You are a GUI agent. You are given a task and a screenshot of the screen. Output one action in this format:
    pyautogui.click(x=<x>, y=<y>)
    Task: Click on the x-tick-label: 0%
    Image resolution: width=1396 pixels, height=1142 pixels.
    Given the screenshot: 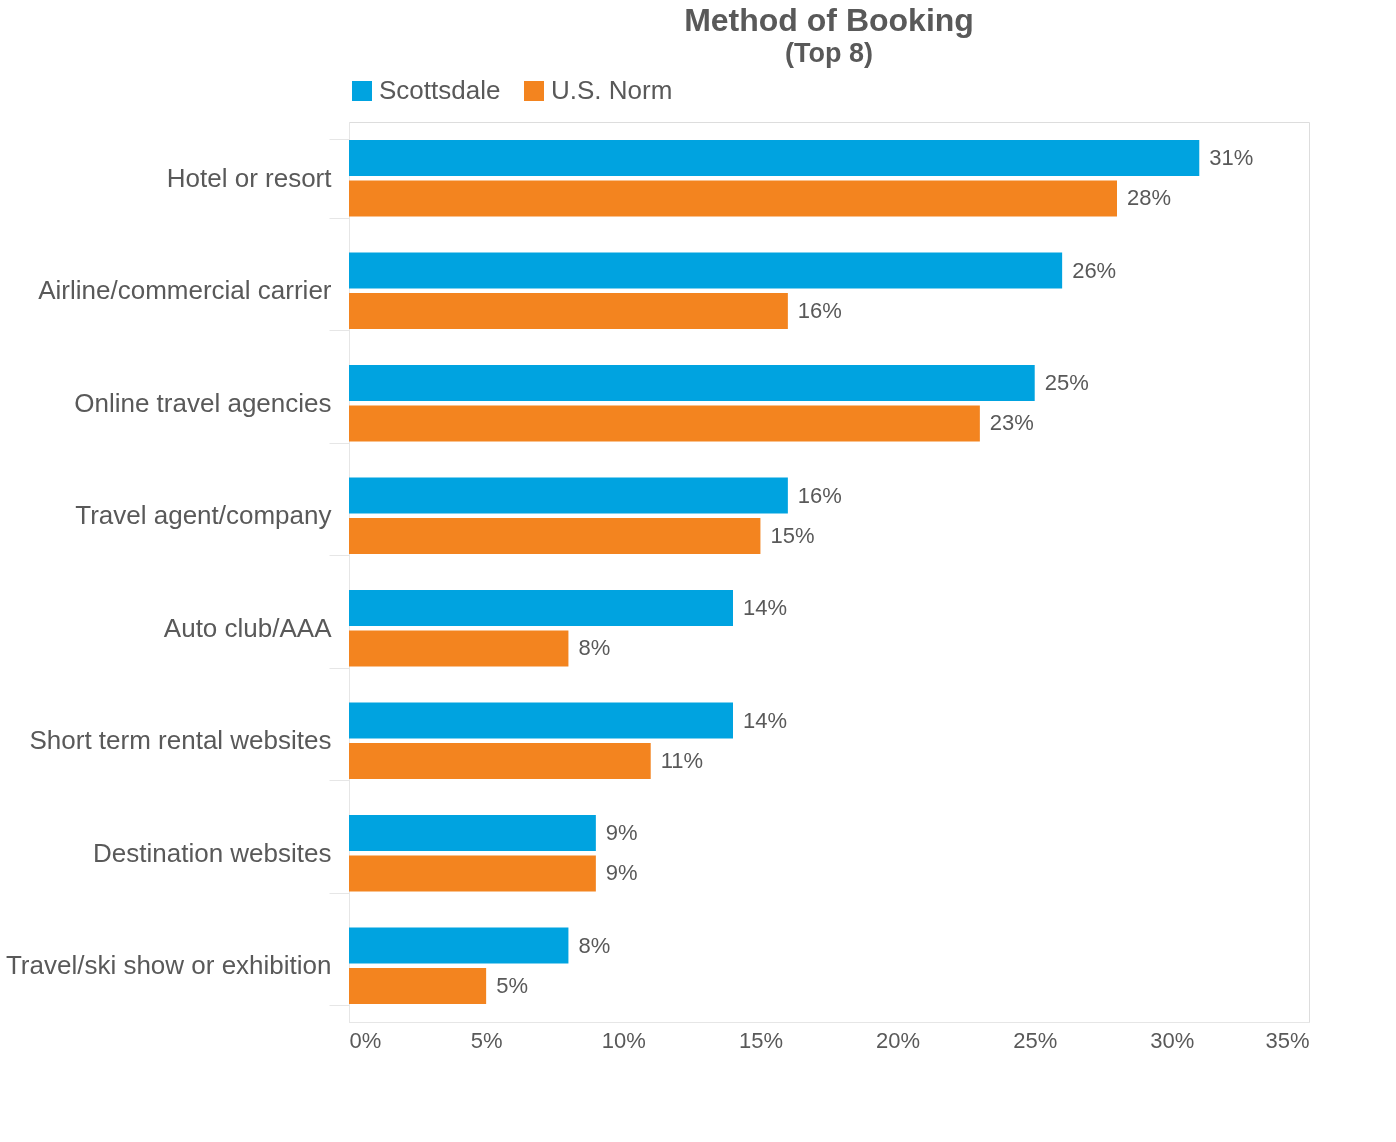 What is the action you would take?
    pyautogui.click(x=365, y=1040)
    